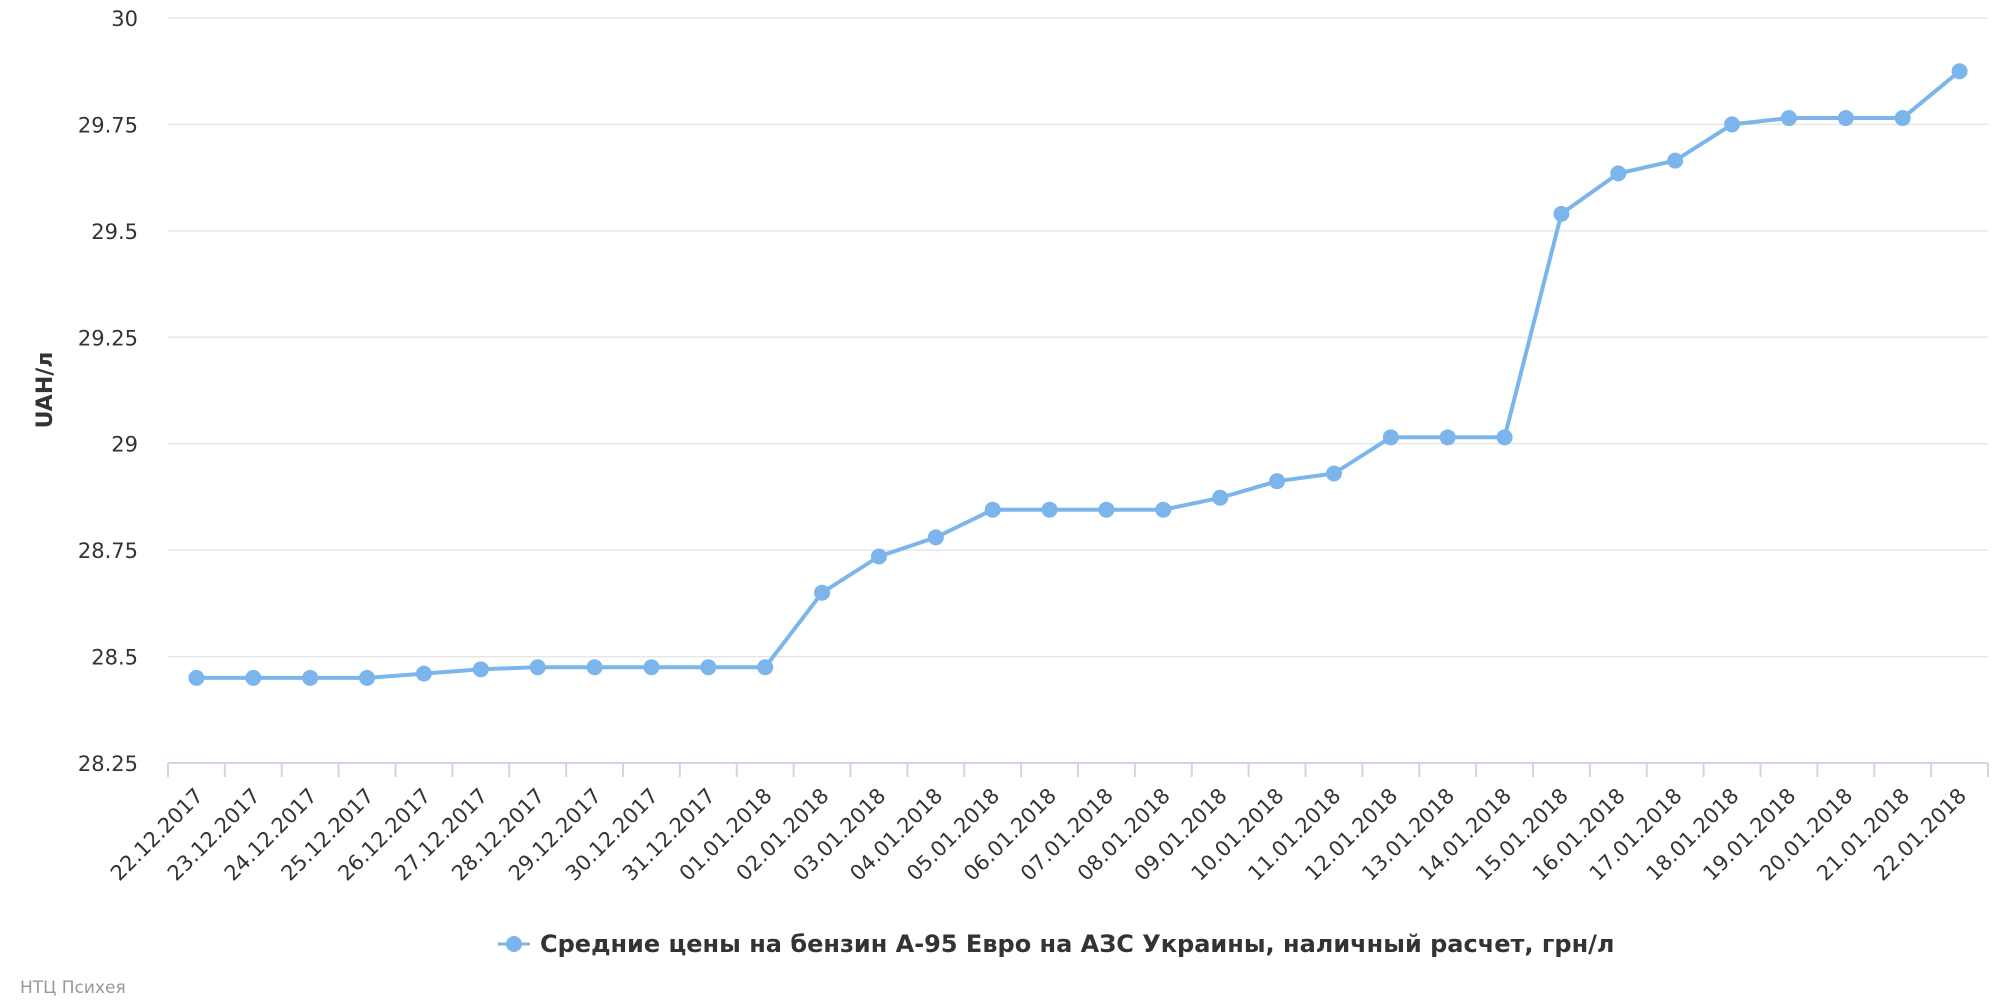 This screenshot has width=2000, height=1000. What do you see at coordinates (45, 390) in the screenshot?
I see `y-axis-label: UAH/л` at bounding box center [45, 390].